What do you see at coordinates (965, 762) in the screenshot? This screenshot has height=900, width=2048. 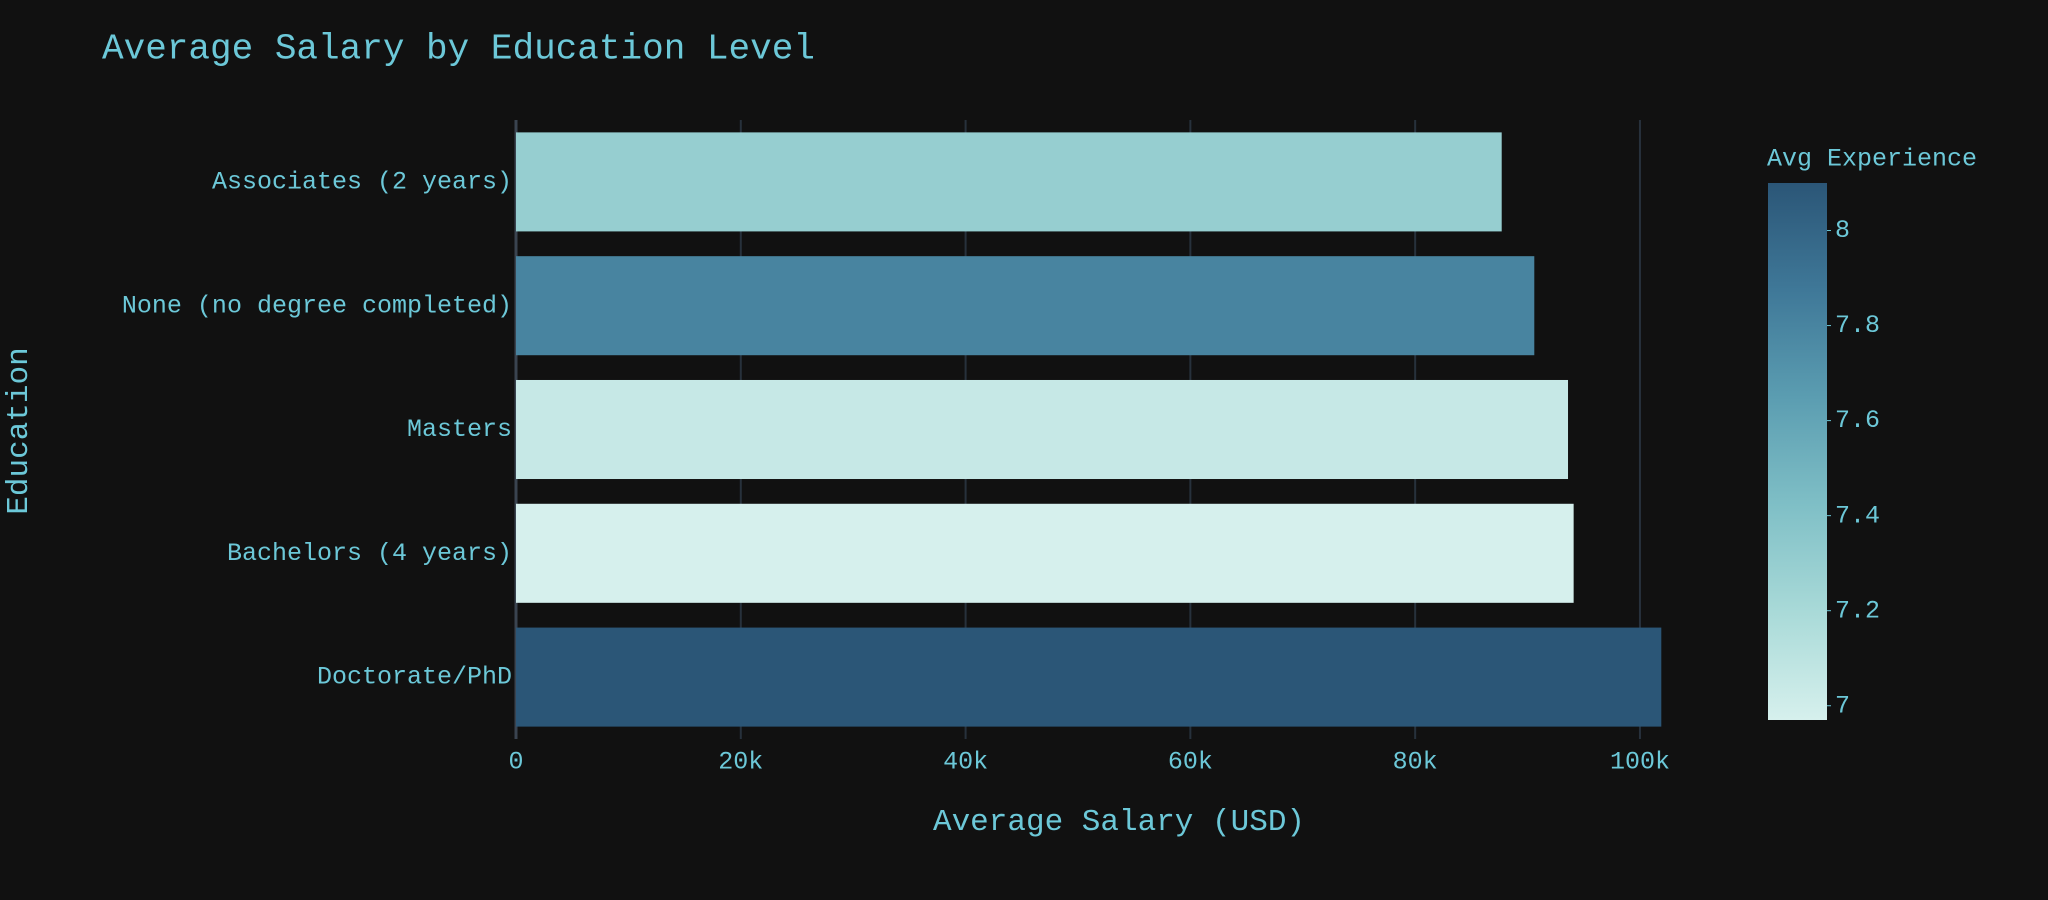 I see `x-tick-label: 40k` at bounding box center [965, 762].